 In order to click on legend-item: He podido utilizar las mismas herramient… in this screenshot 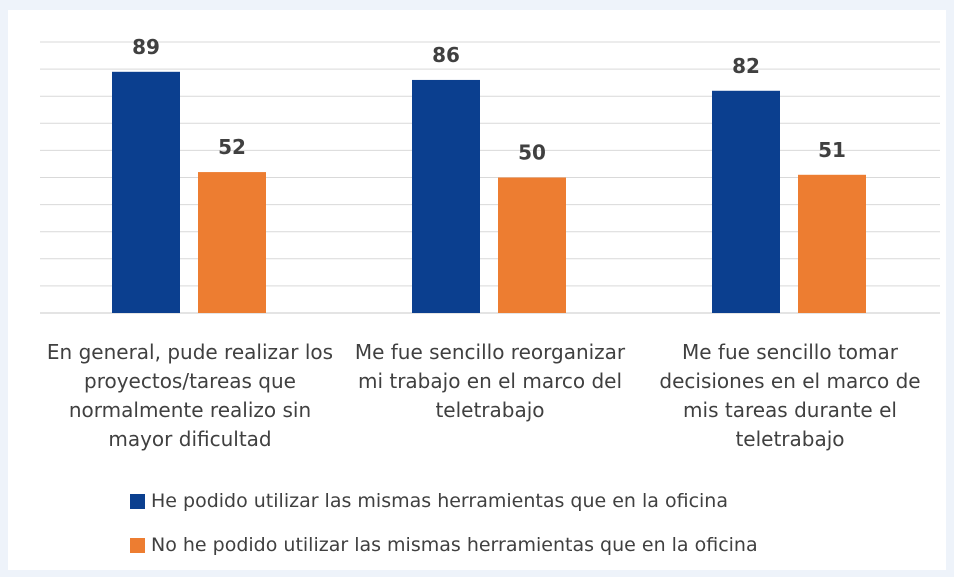, I will do `click(429, 501)`.